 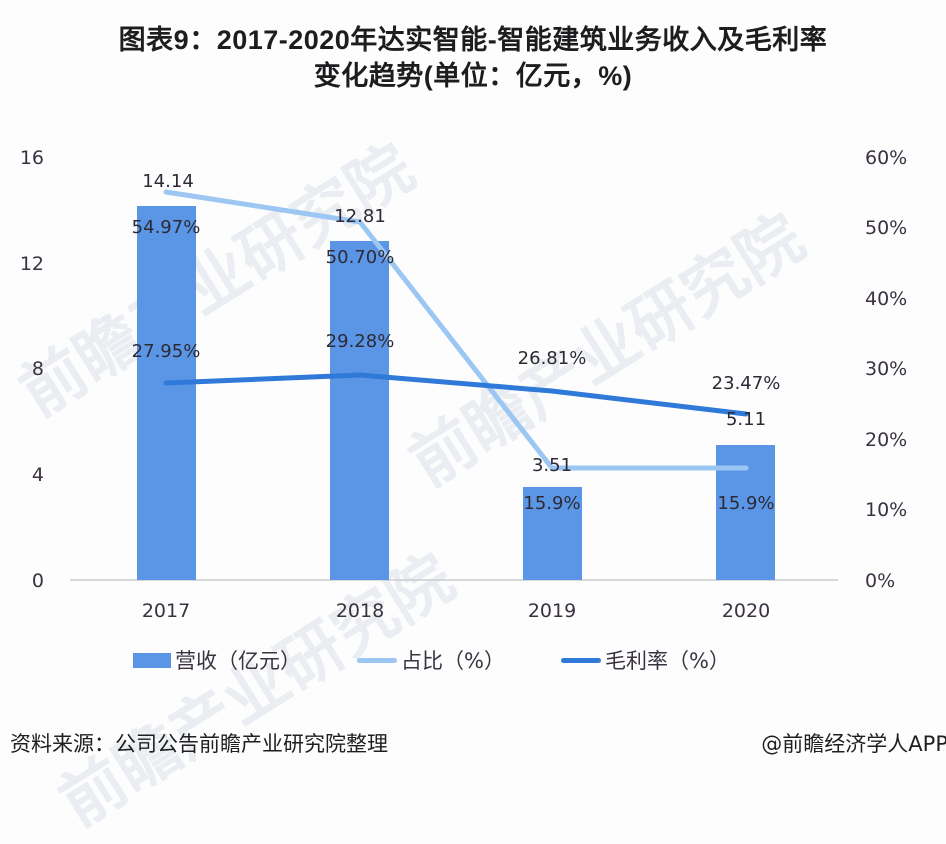 What do you see at coordinates (238, 661) in the screenshot?
I see `legend-label: 营收（亿元）` at bounding box center [238, 661].